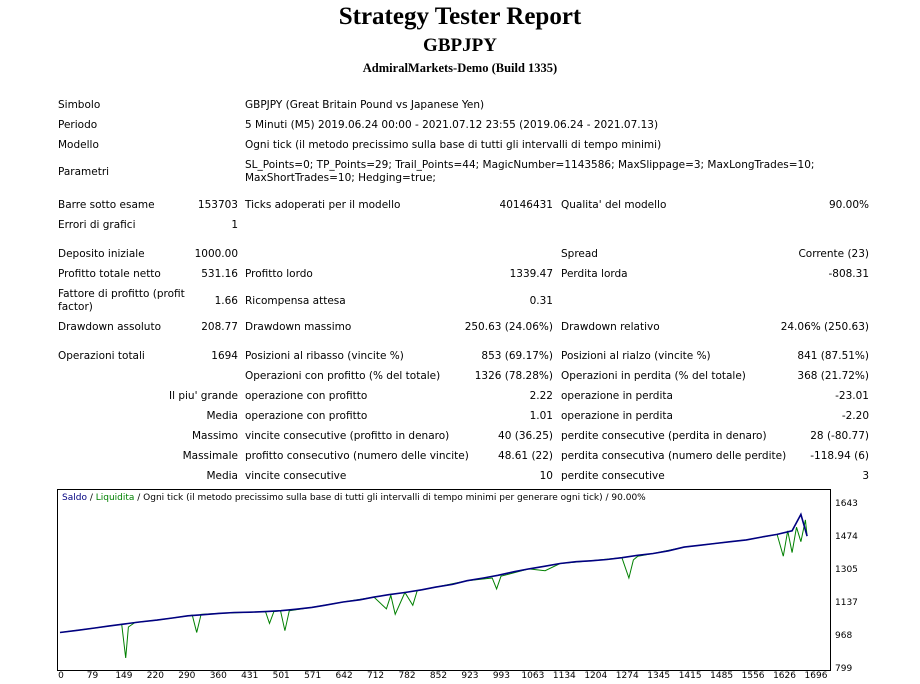 Image resolution: width=920 pixels, height=684 pixels. I want to click on x-tick-label: 1485, so click(722, 676).